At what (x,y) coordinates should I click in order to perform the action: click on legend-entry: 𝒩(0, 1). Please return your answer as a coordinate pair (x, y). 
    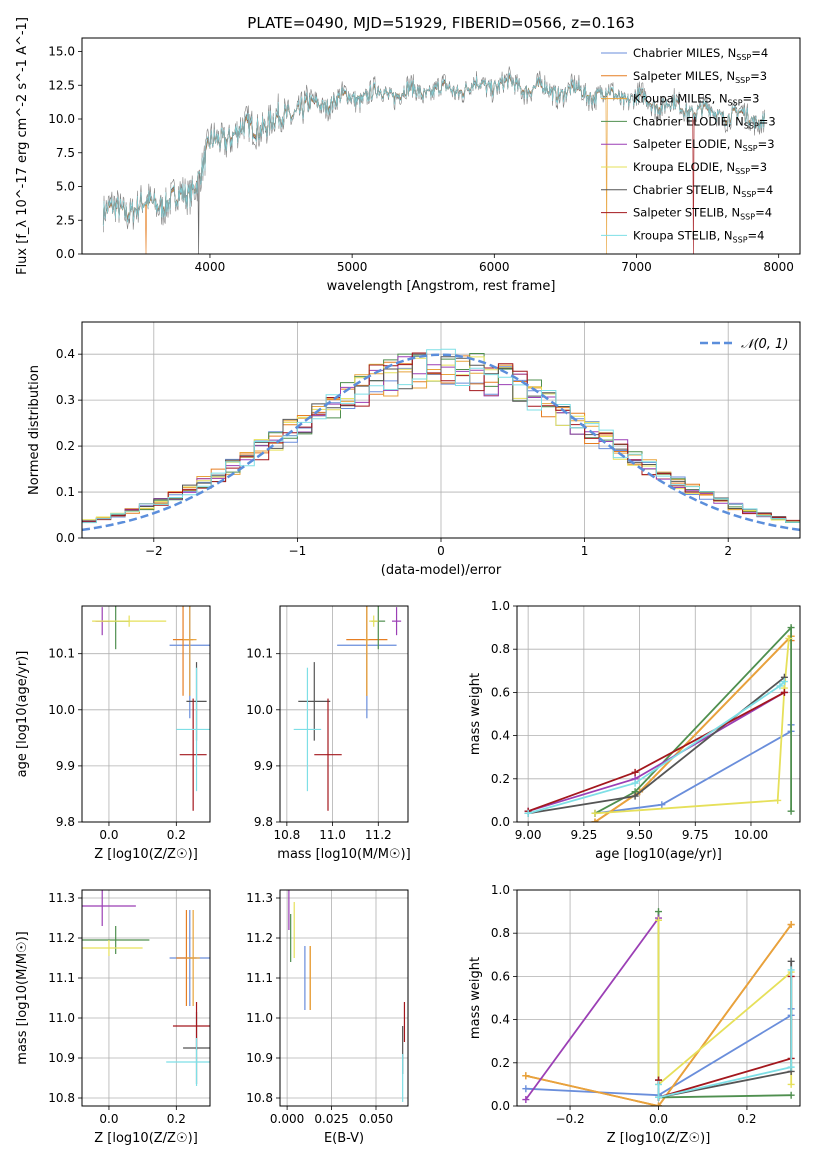
    Looking at the image, I should click on (764, 344).